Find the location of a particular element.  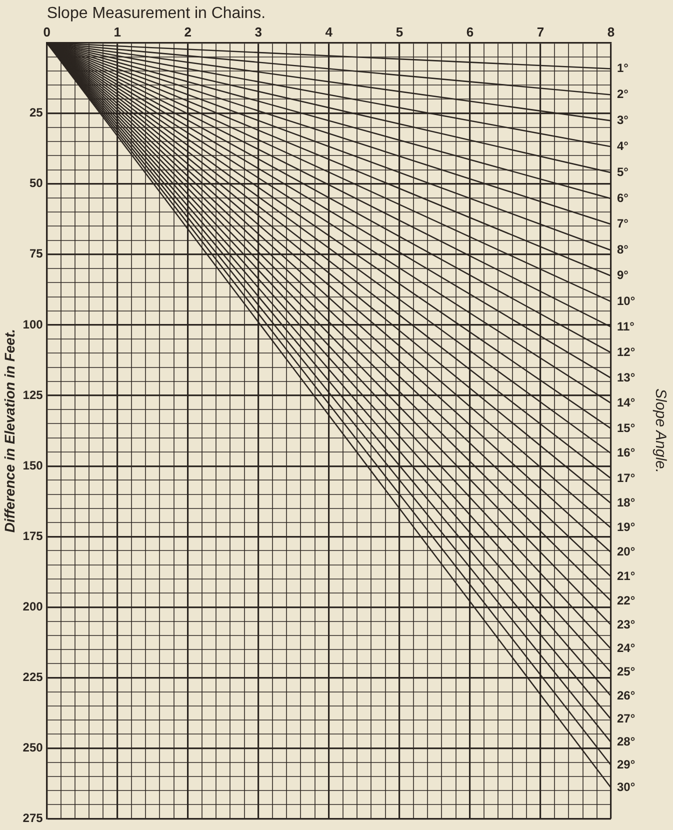

y-tick-label: 100 is located at coordinates (33, 324).